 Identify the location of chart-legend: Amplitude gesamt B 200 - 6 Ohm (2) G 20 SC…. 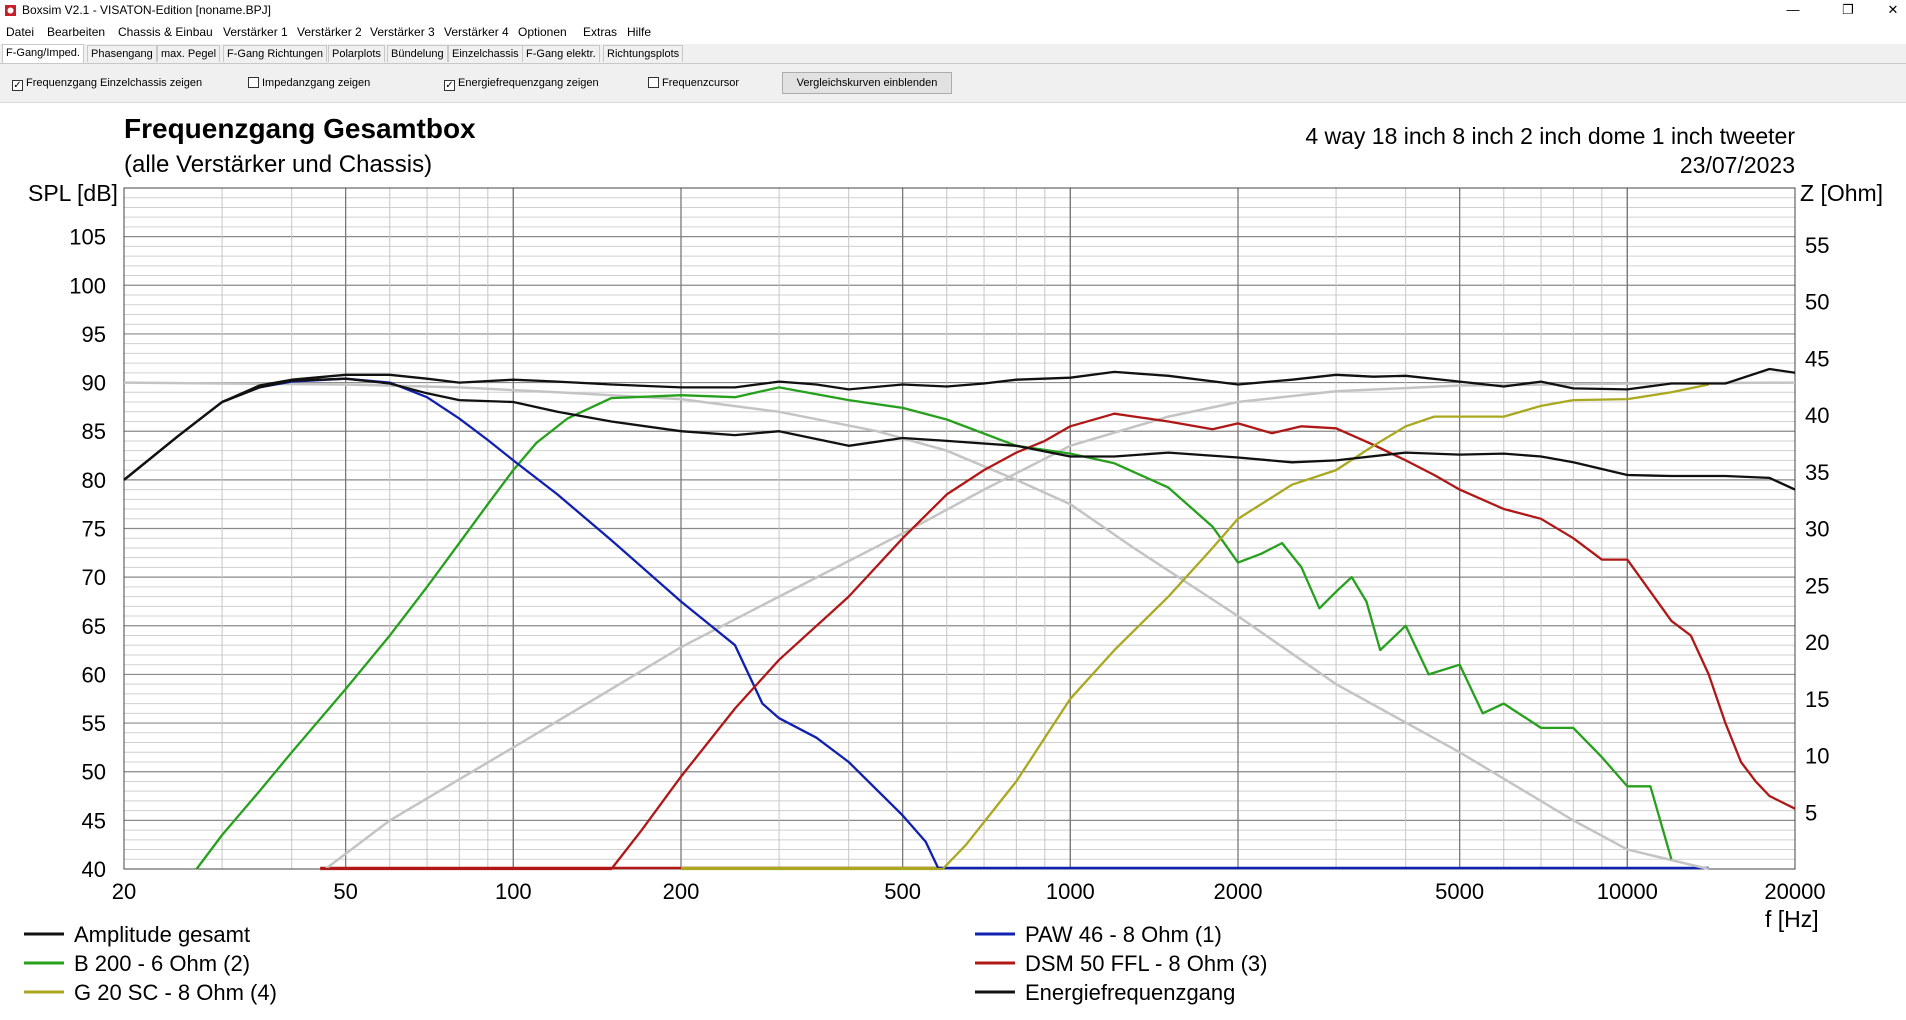
(645, 963).